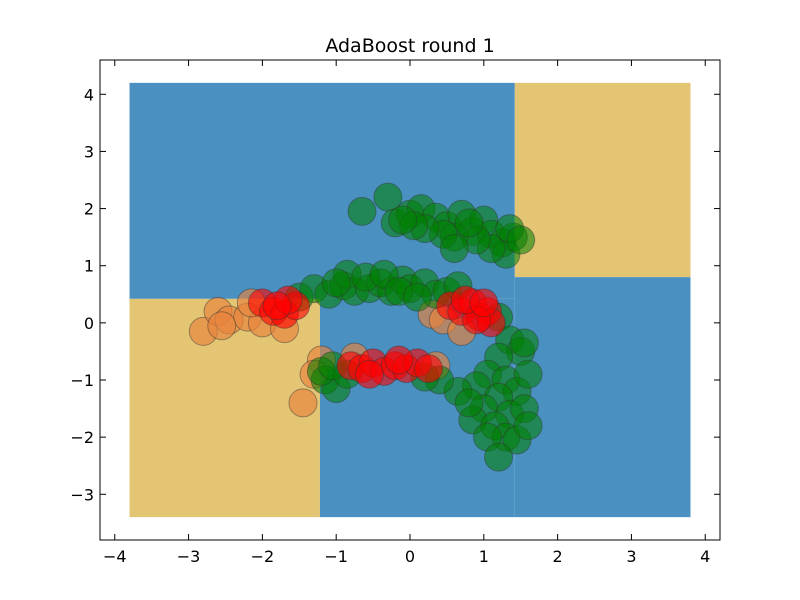 This screenshot has width=800, height=600. What do you see at coordinates (189, 556) in the screenshot?
I see `x-tick-label: −3` at bounding box center [189, 556].